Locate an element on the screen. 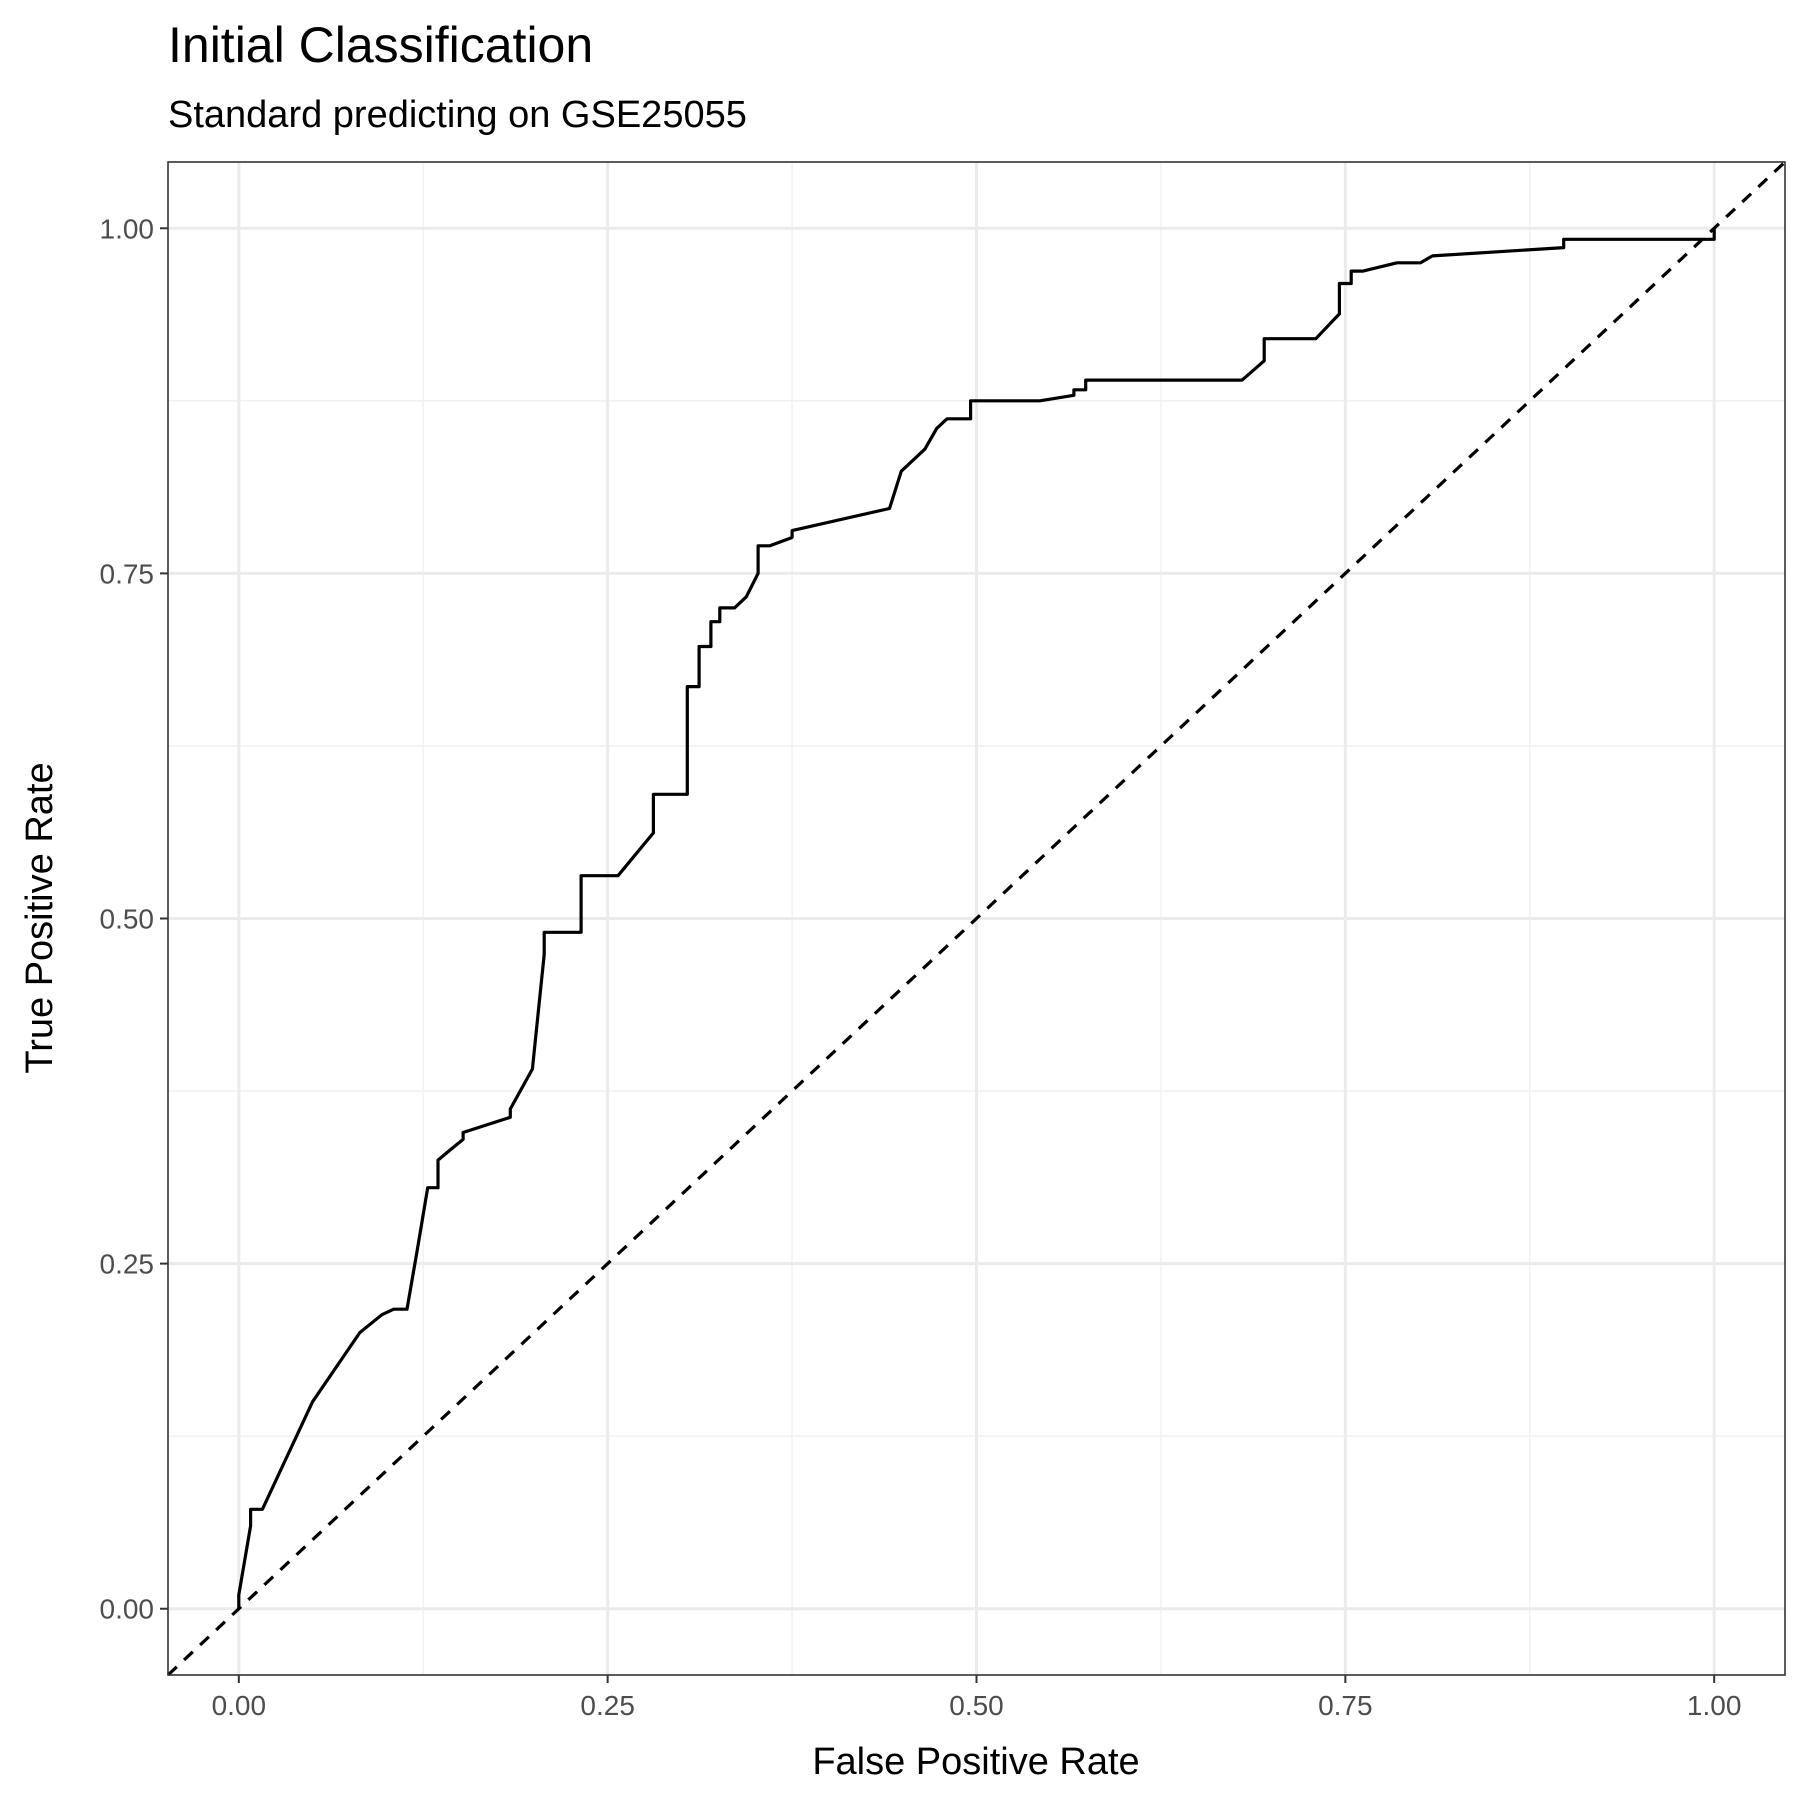 The height and width of the screenshot is (1800, 1800). x-tick-label: 0.25 is located at coordinates (607, 1705).